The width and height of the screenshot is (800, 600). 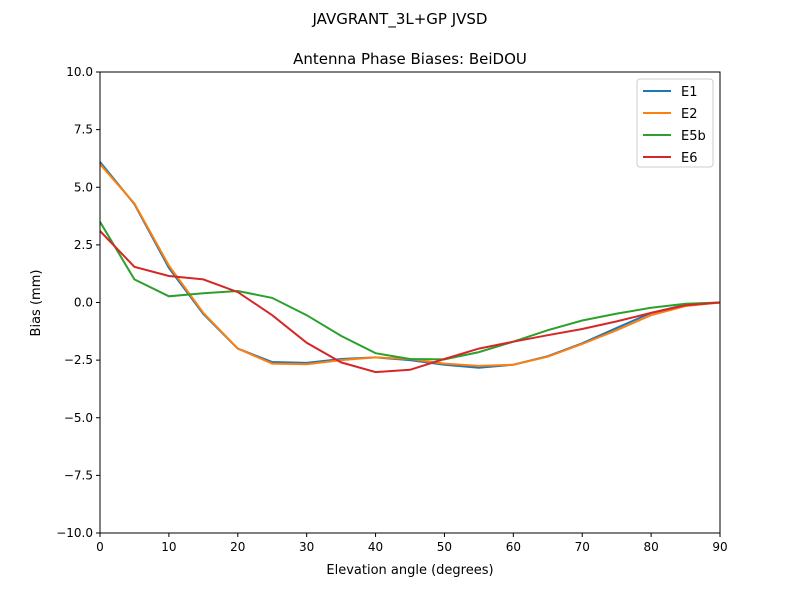 I want to click on legend-label: E6, so click(x=689, y=158).